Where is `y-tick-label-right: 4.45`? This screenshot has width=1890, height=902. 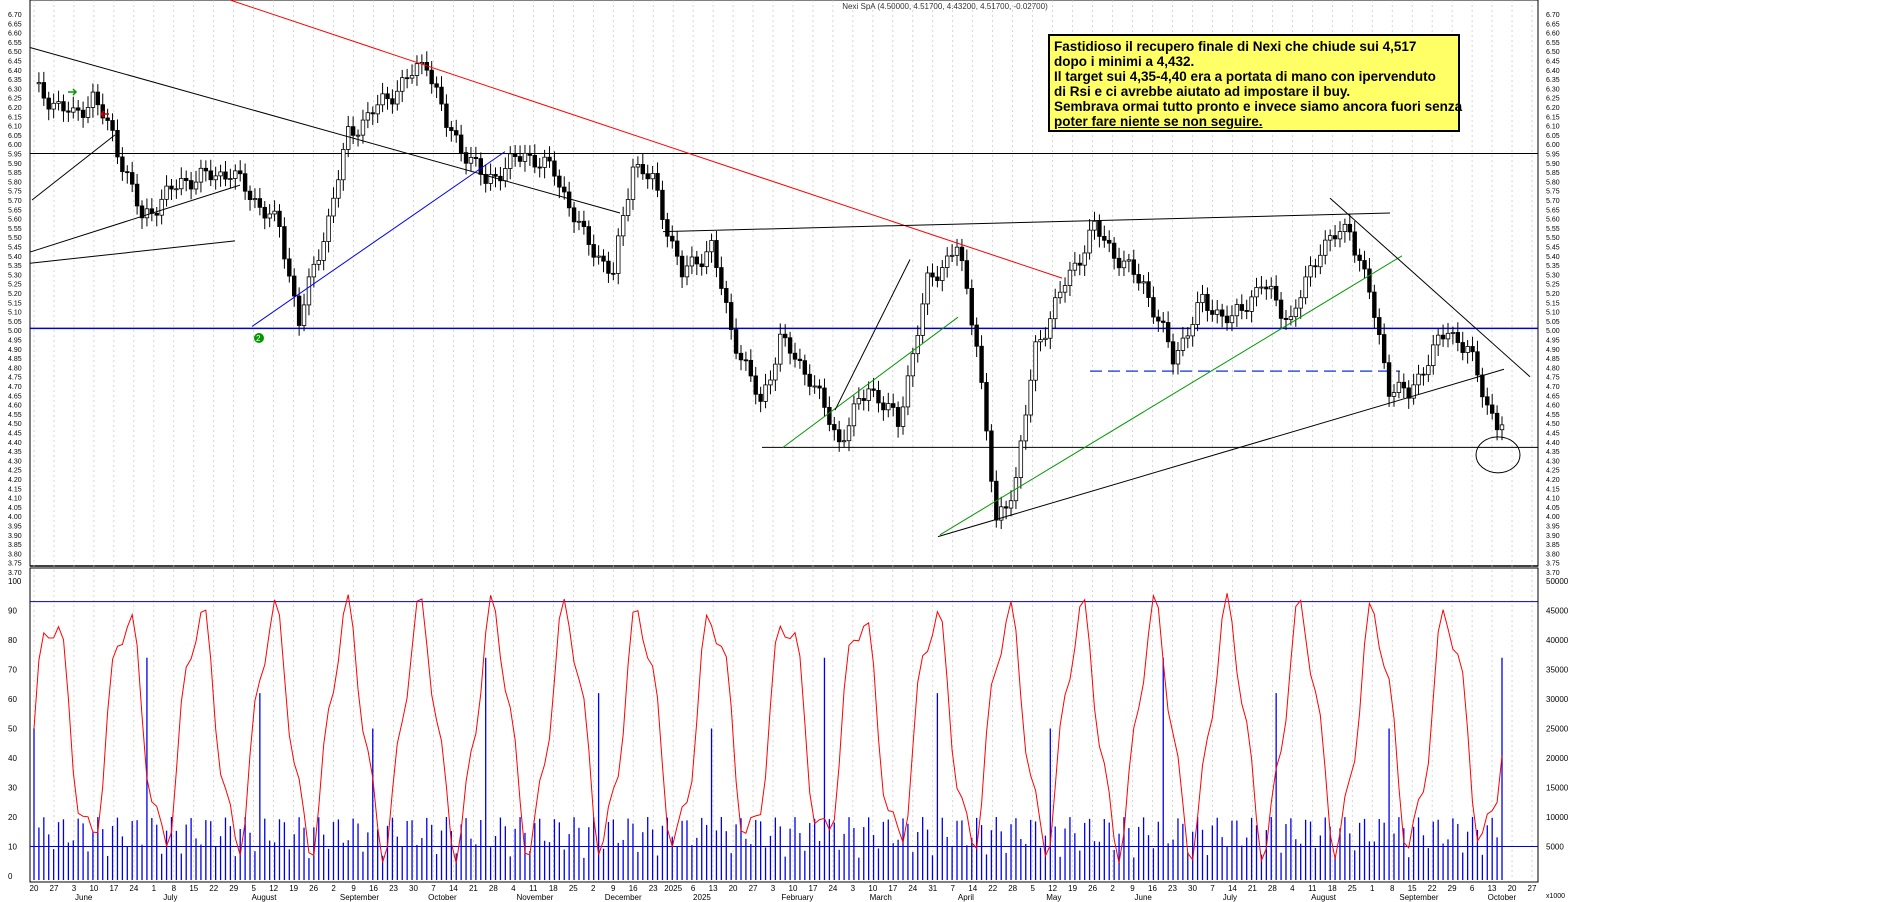 y-tick-label-right: 4.45 is located at coordinates (1553, 434).